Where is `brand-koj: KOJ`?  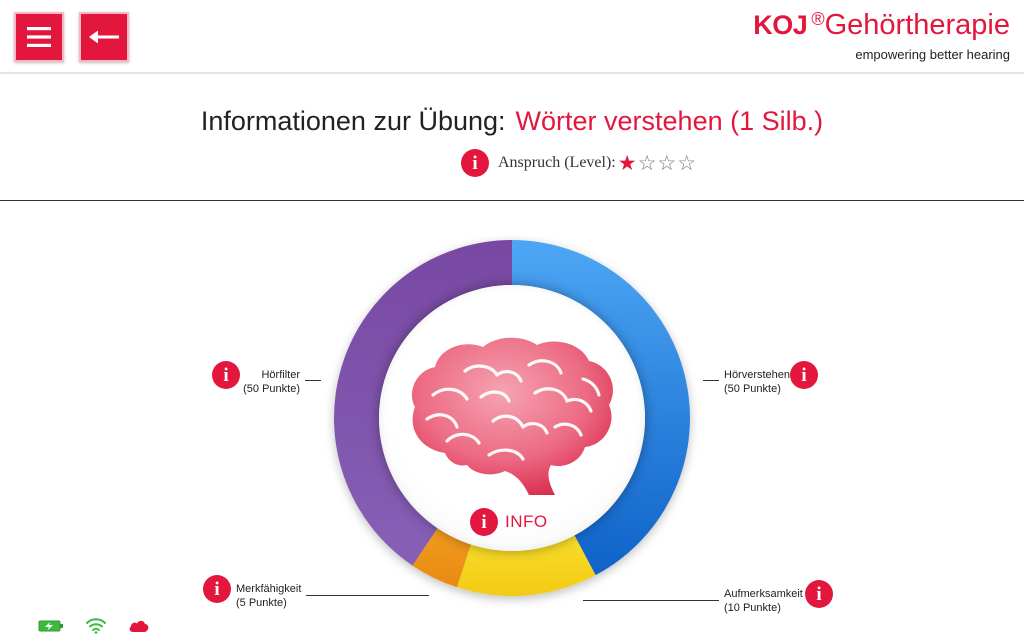
brand-koj: KOJ is located at coordinates (780, 25).